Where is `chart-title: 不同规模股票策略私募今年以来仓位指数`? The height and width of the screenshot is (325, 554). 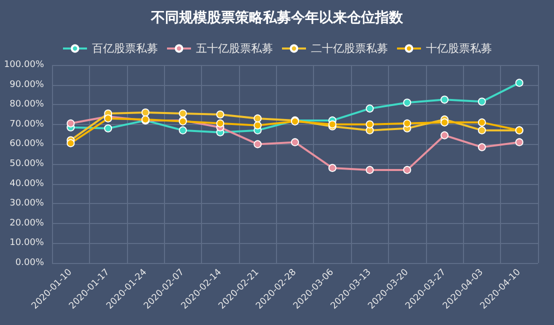 chart-title: 不同规模股票策略私募今年以来仓位指数 is located at coordinates (277, 18).